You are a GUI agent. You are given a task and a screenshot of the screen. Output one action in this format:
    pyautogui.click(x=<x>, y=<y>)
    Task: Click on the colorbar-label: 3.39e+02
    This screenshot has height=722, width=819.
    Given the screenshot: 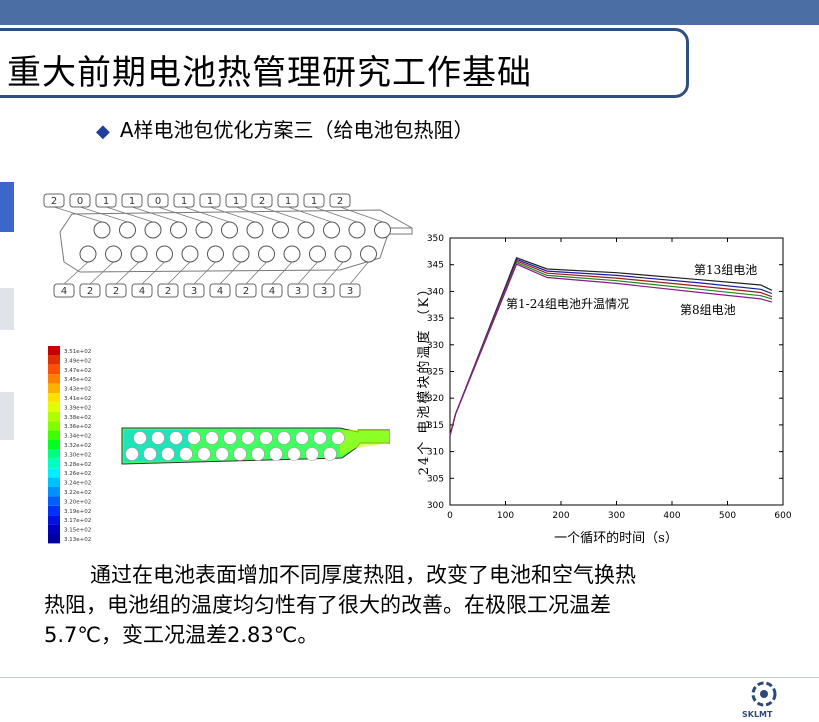 What is the action you would take?
    pyautogui.click(x=77, y=408)
    